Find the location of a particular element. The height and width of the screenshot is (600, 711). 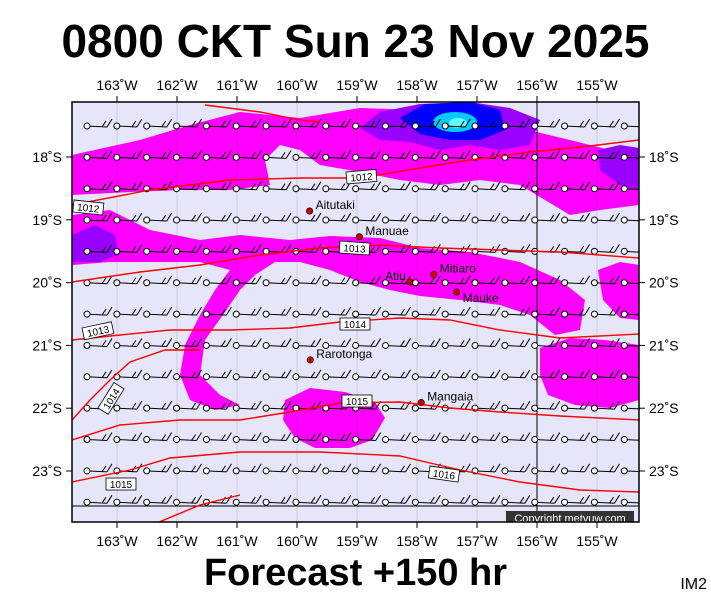

lat-label-right: 18˚S is located at coordinates (664, 157).